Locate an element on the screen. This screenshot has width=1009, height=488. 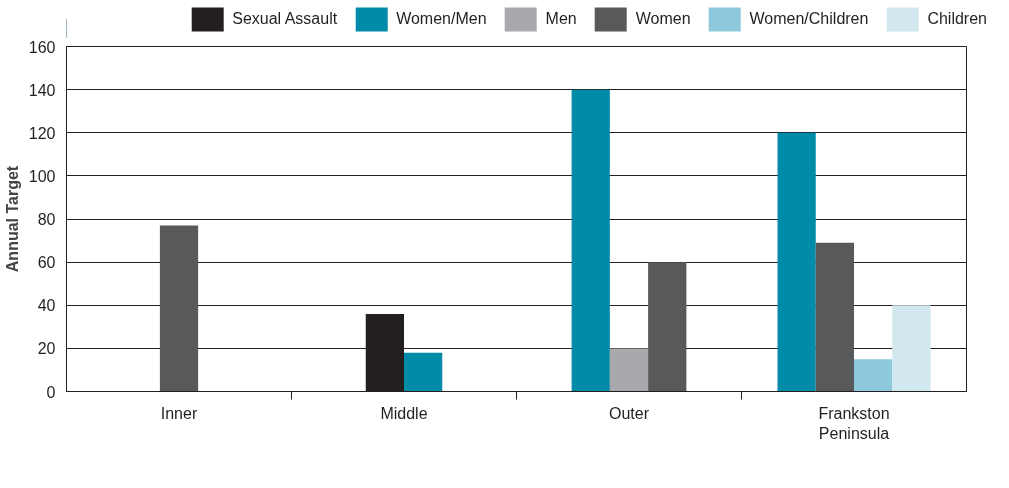
y-tick-label: 140 is located at coordinates (42, 90).